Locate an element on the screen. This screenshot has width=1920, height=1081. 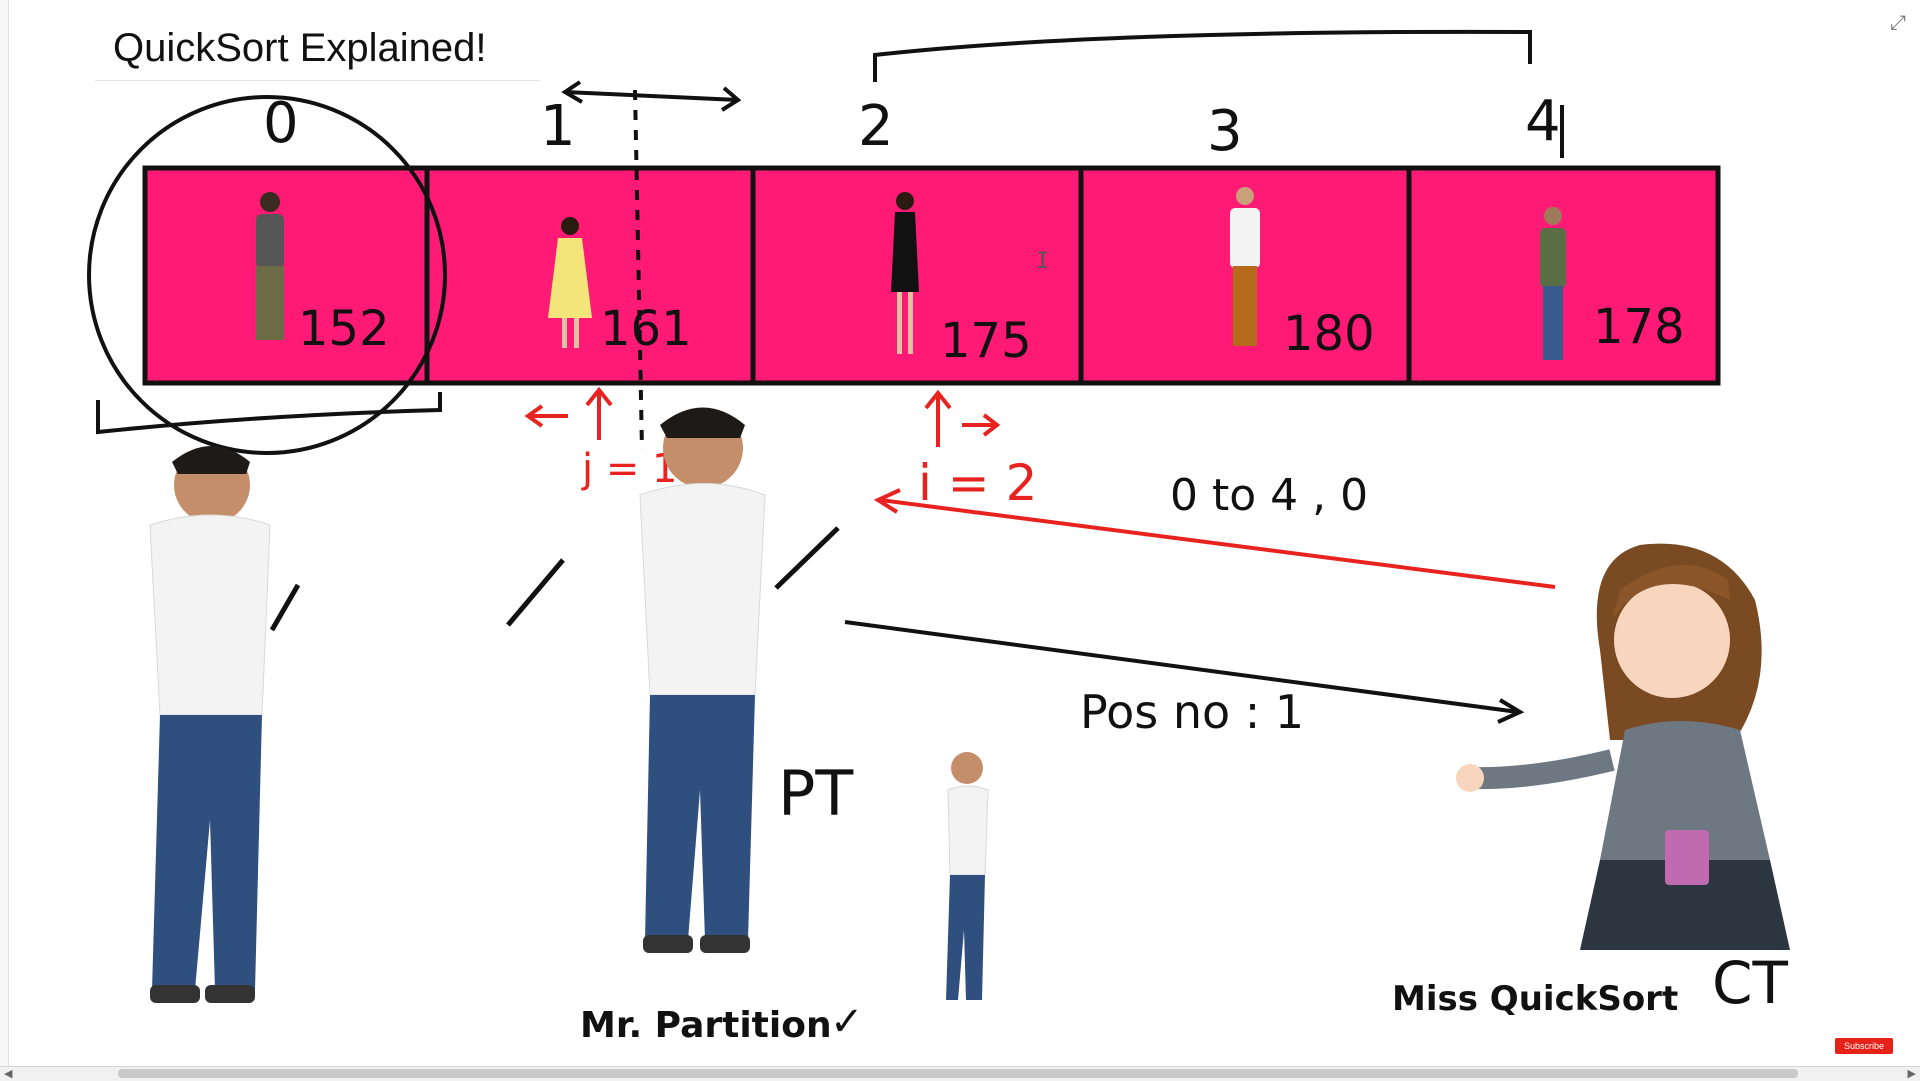
scroll-left-icon: ◀ is located at coordinates (8, 1074).